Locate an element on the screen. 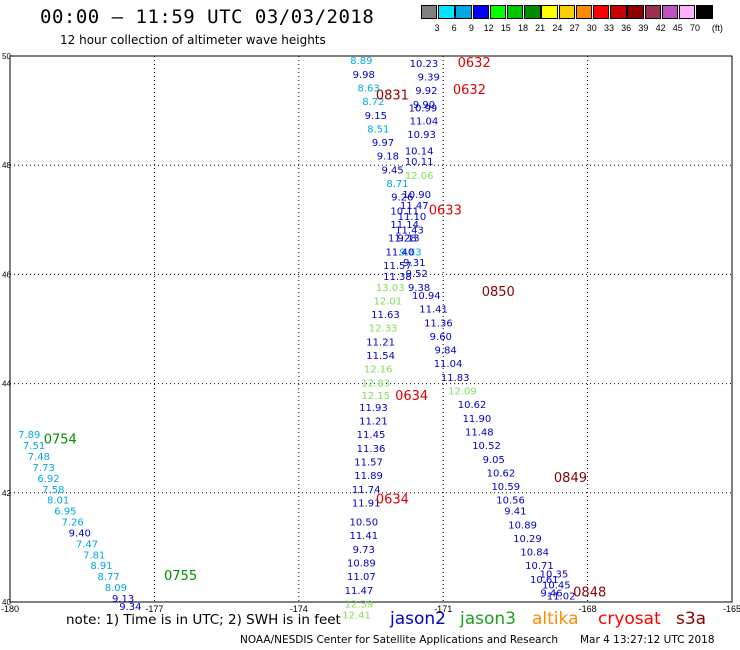 The width and height of the screenshot is (740, 650). pass-time-label: 0632 is located at coordinates (474, 63).